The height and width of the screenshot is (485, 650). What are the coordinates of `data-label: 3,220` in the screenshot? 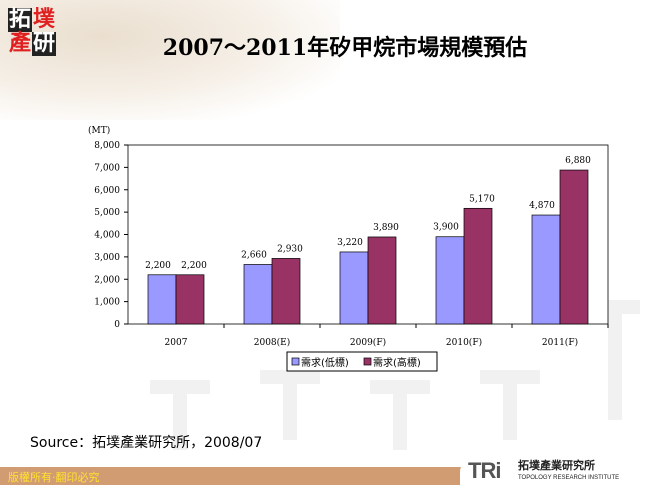 It's located at (350, 243).